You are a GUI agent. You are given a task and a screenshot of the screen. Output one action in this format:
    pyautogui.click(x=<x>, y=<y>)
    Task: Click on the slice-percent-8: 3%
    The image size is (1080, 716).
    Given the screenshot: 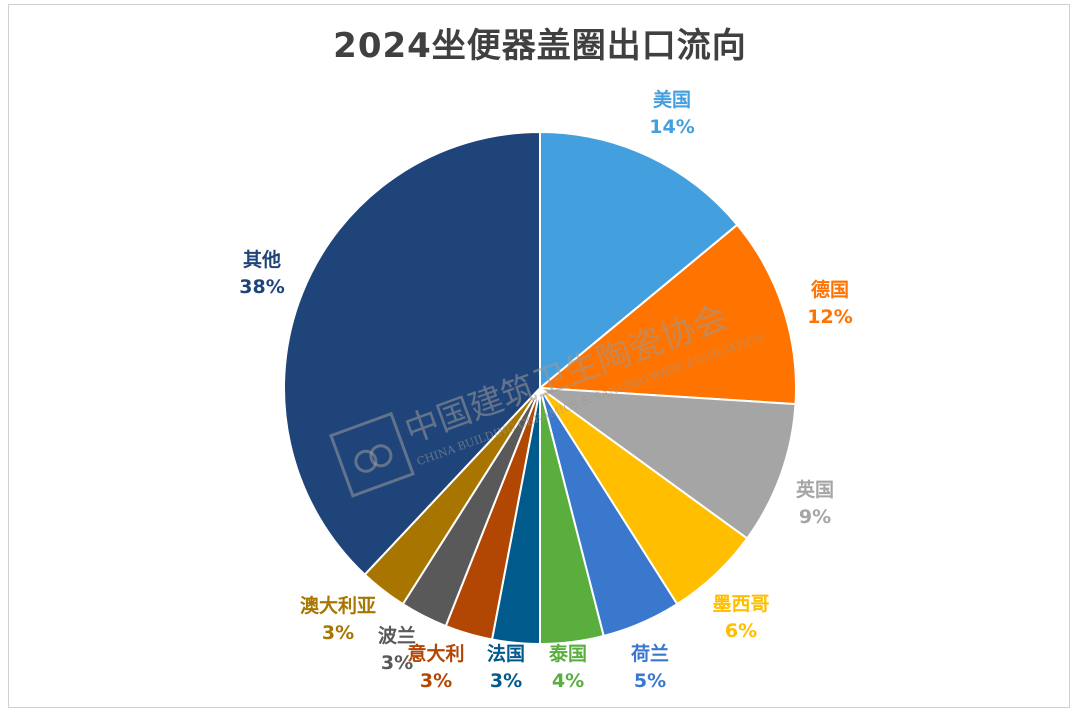 What is the action you would take?
    pyautogui.click(x=397, y=663)
    